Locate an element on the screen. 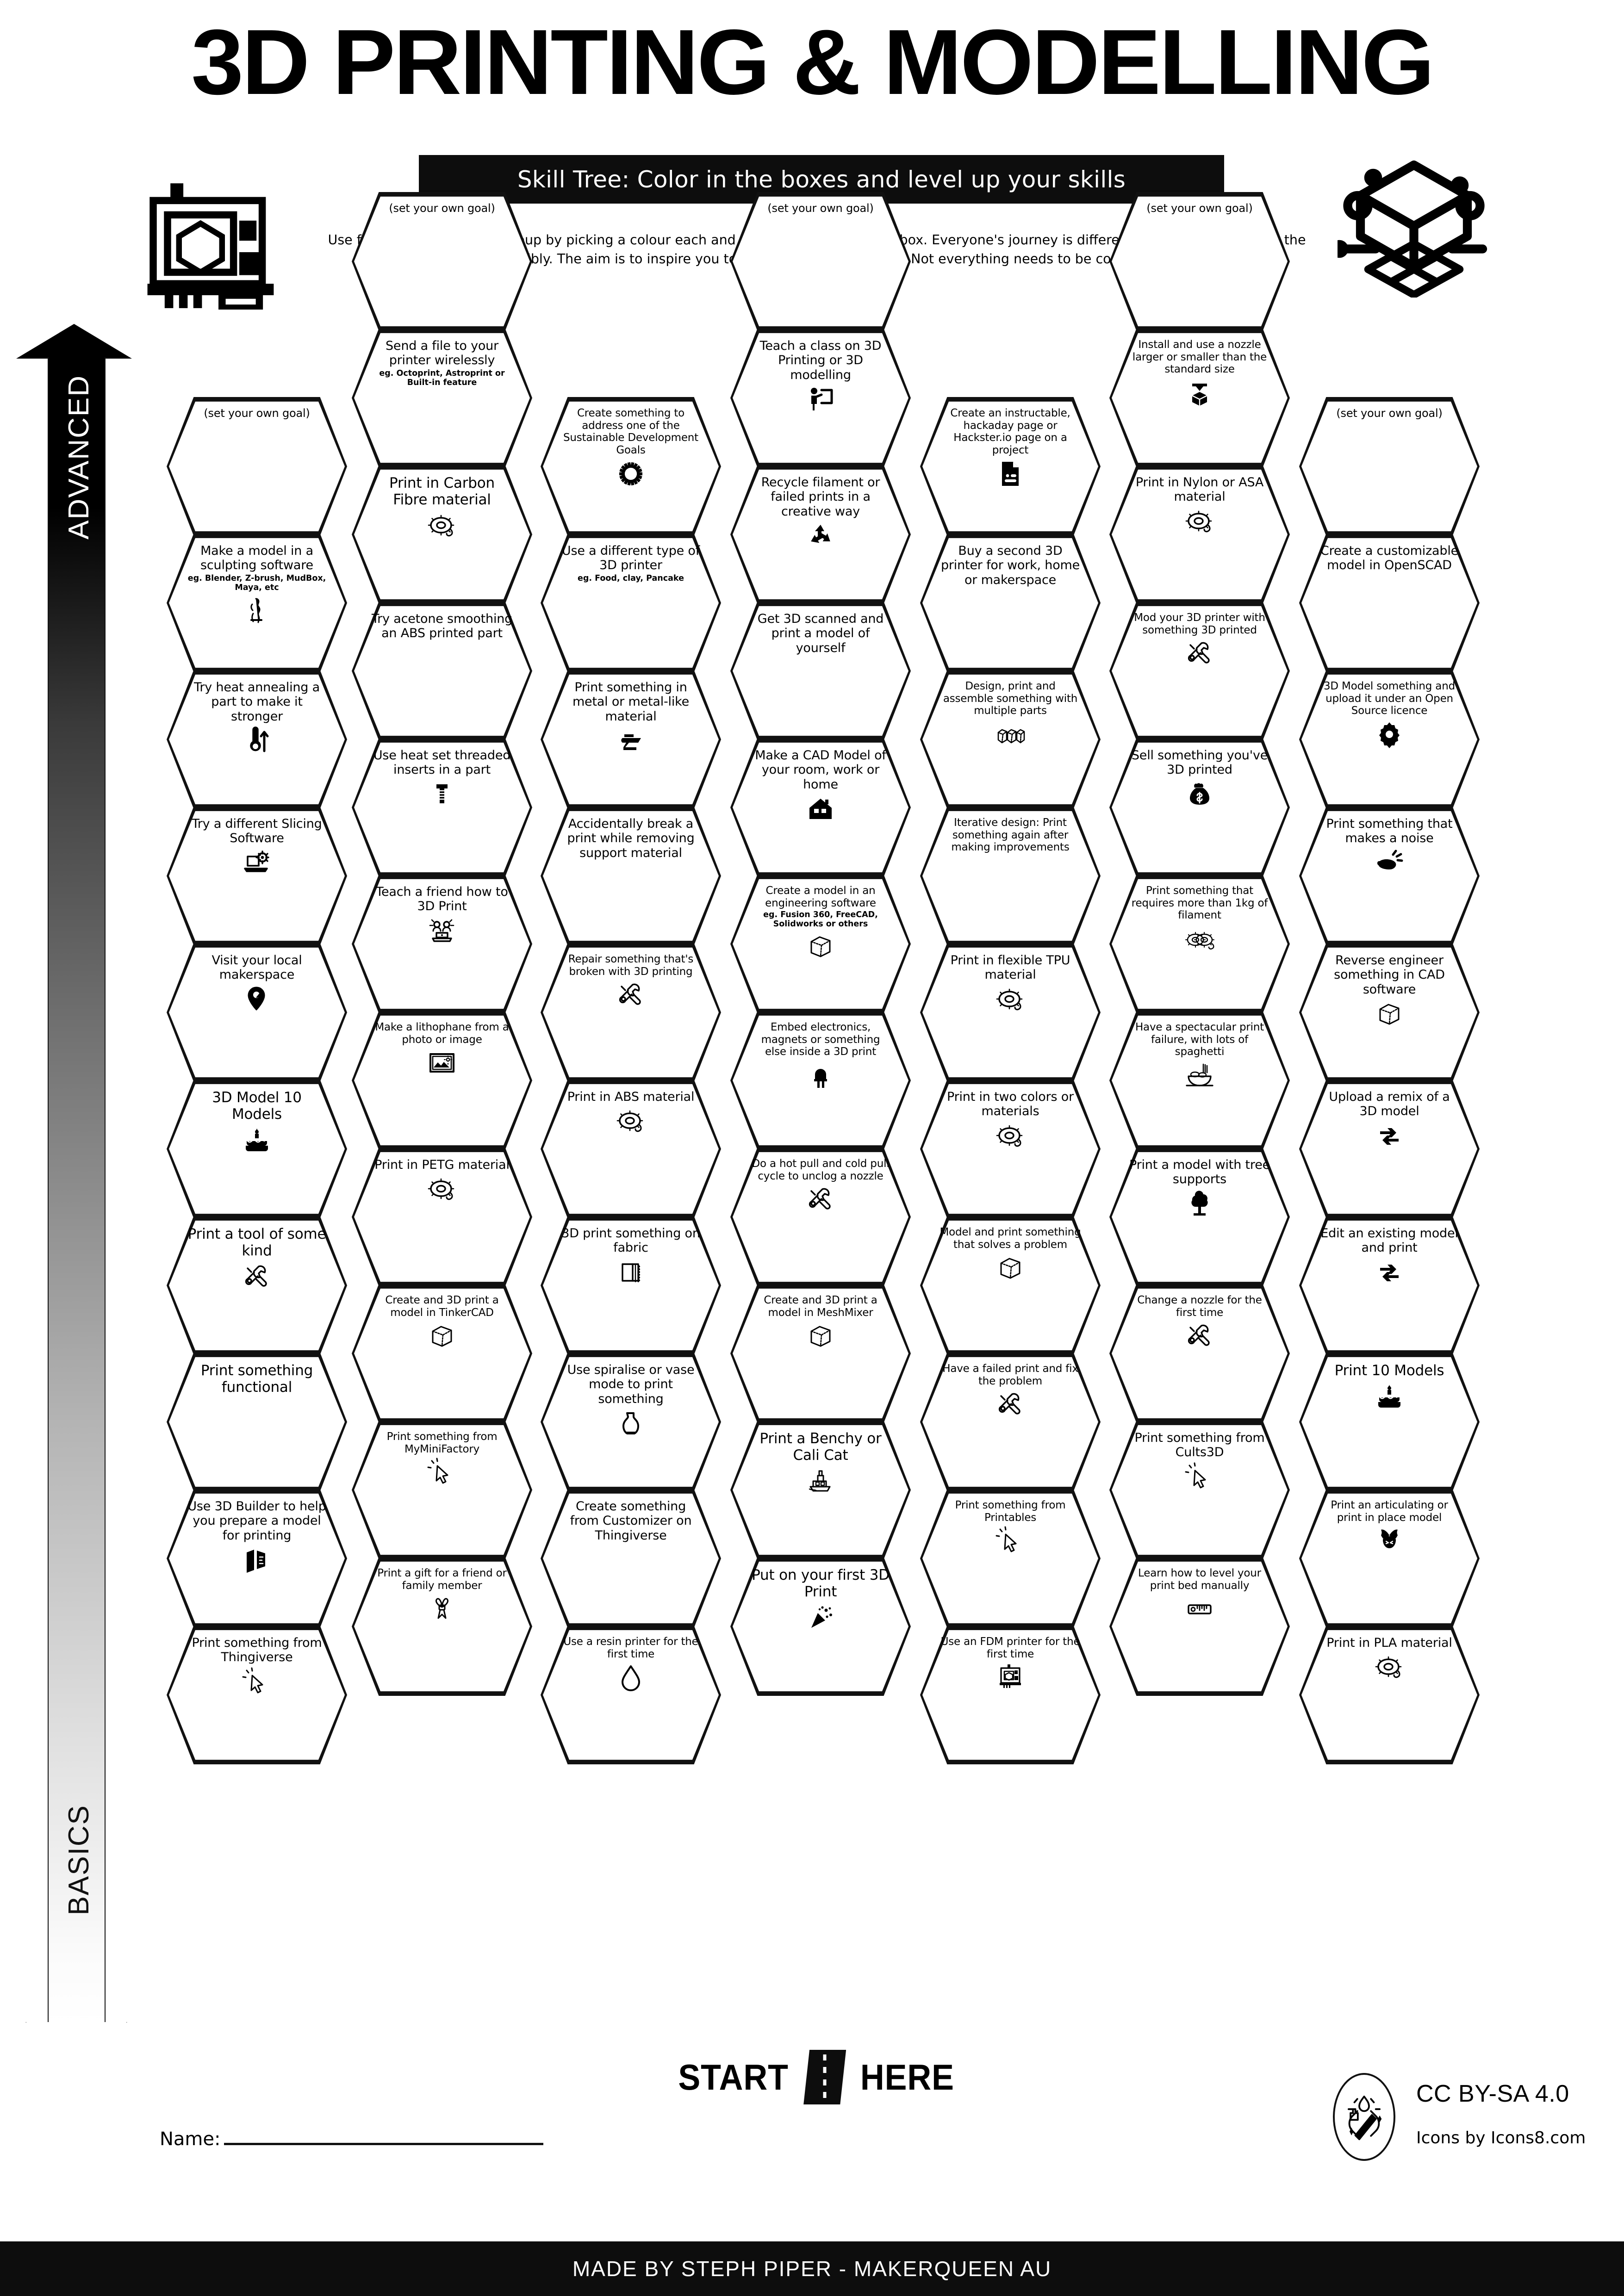 This screenshot has height=2296, width=1624. skill-hex-c7r10: Print in PLA material is located at coordinates (1389, 1695).